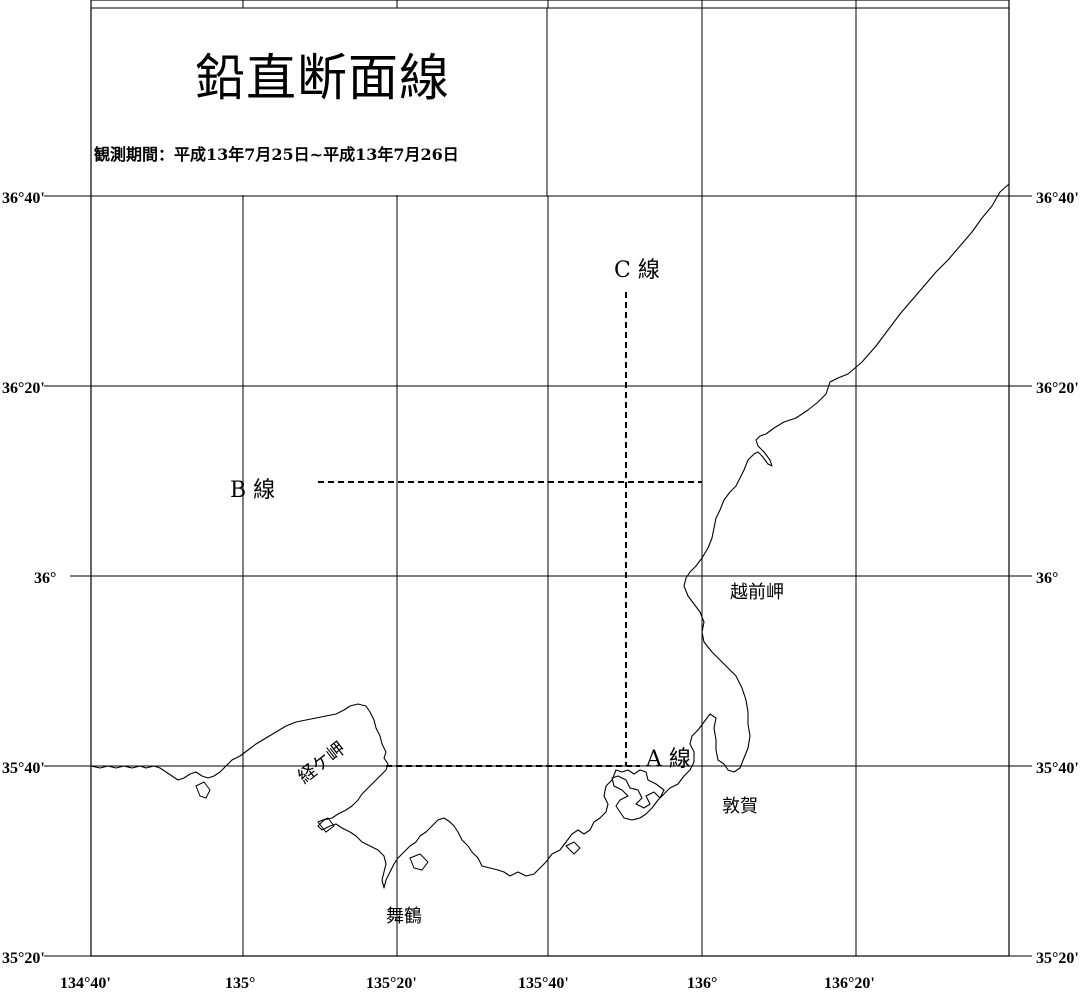 The width and height of the screenshot is (1092, 1000). I want to click on lon-label-136-20: 136°20', so click(849, 983).